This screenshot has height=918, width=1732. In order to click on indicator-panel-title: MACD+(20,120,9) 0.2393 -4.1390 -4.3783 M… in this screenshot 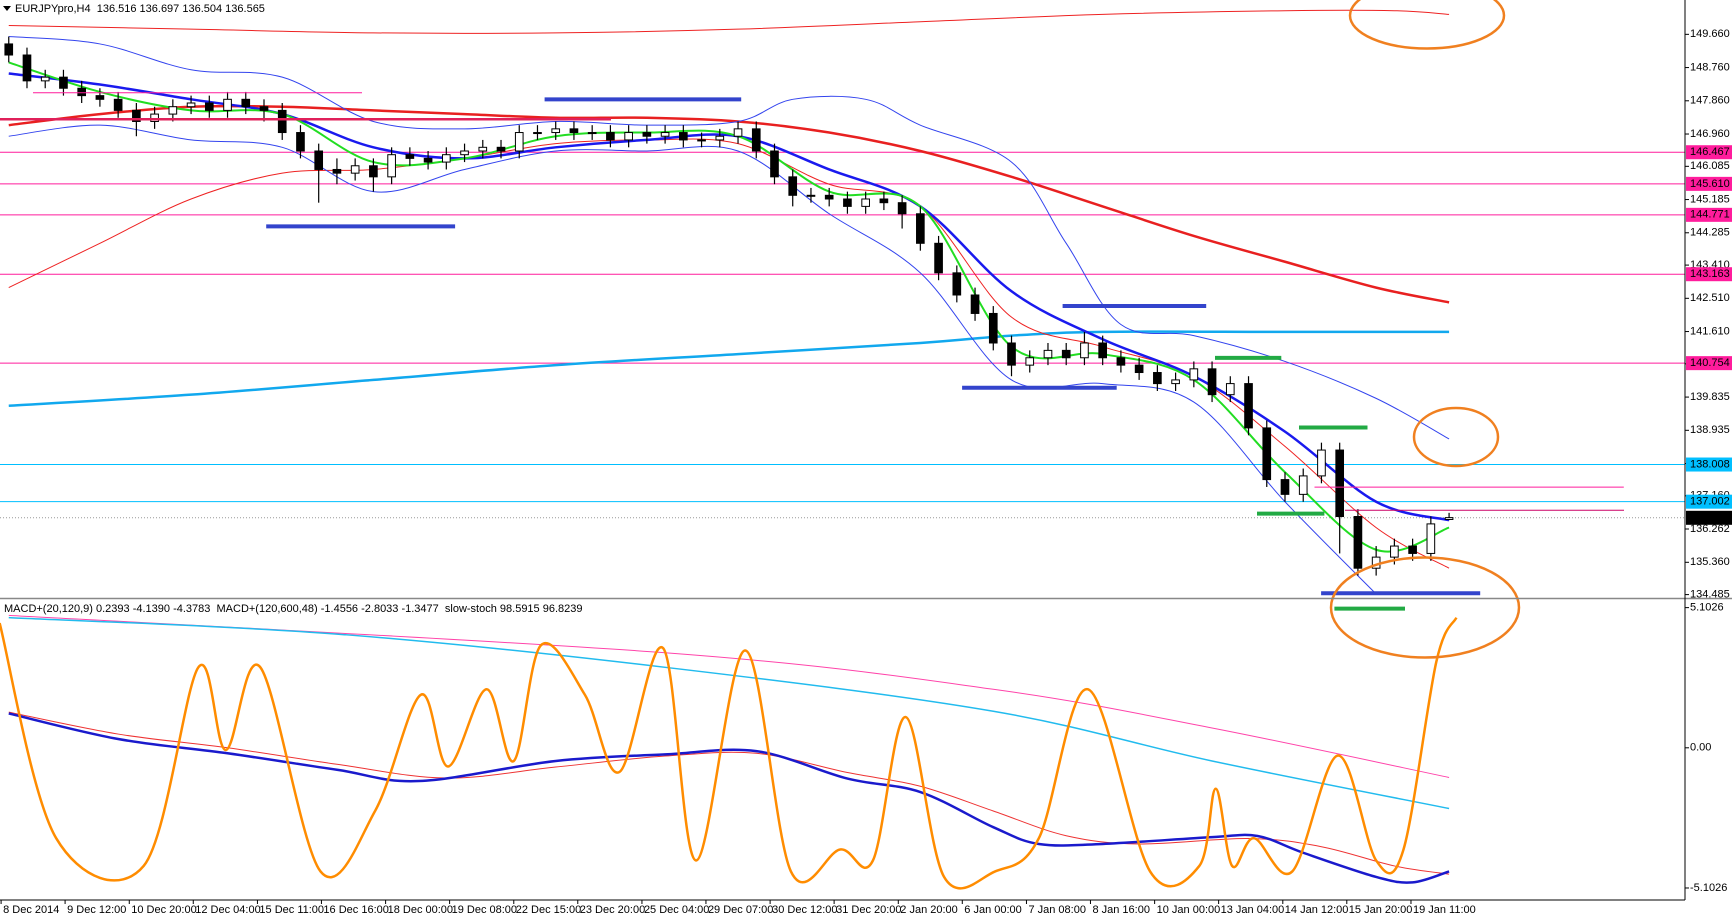, I will do `click(293, 609)`.